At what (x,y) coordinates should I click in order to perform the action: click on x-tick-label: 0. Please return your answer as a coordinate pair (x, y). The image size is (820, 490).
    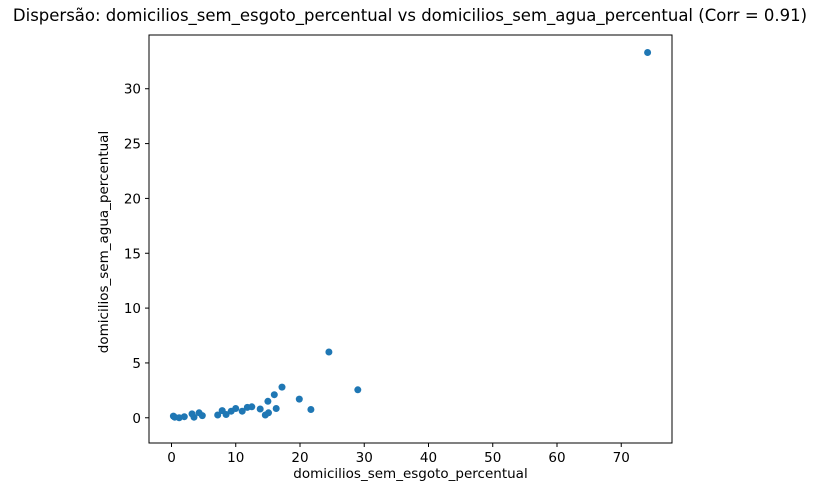
    Looking at the image, I should click on (171, 458).